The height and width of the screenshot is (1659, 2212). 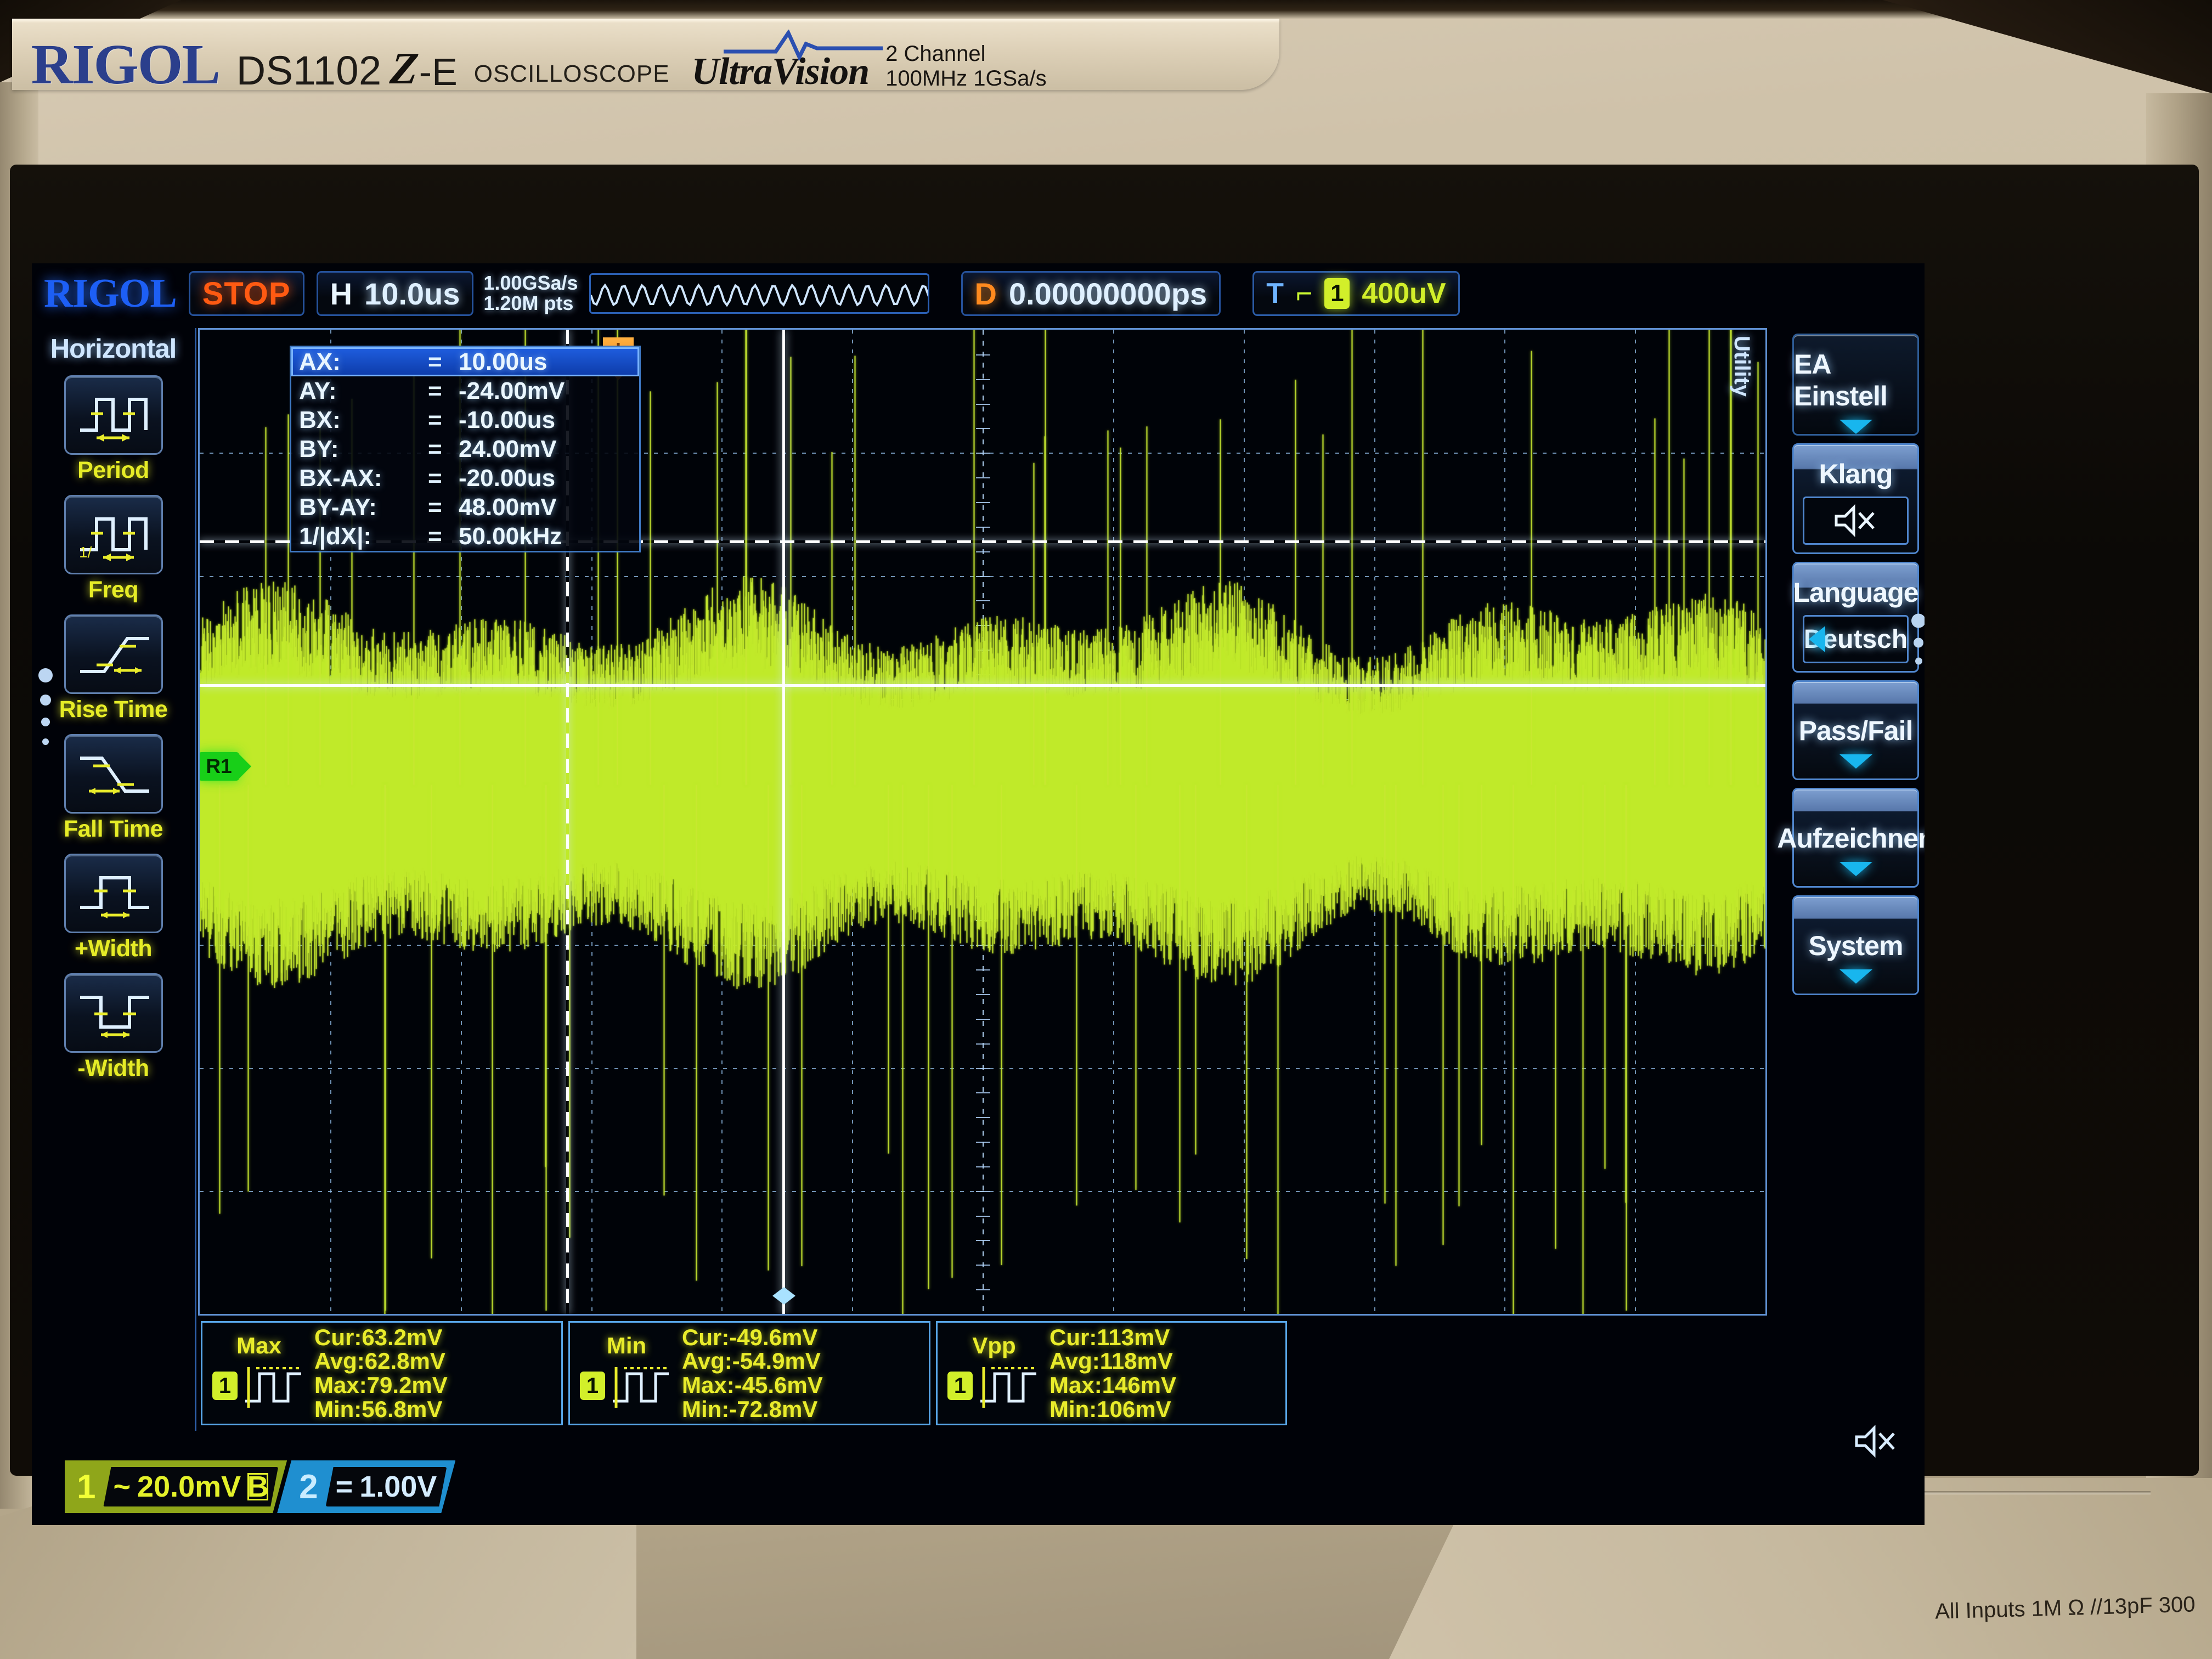 I want to click on klang-value-box, so click(x=1856, y=520).